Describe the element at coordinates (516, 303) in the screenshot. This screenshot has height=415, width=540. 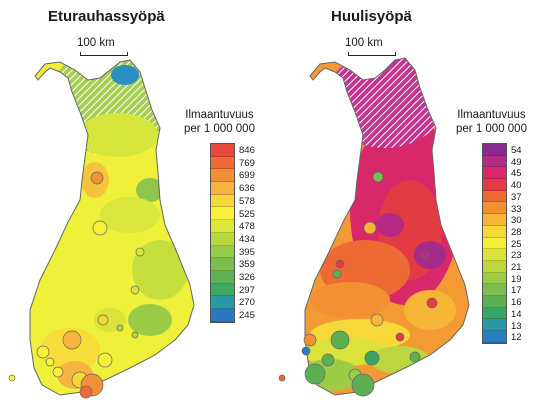
I see `legend-value: 16` at that location.